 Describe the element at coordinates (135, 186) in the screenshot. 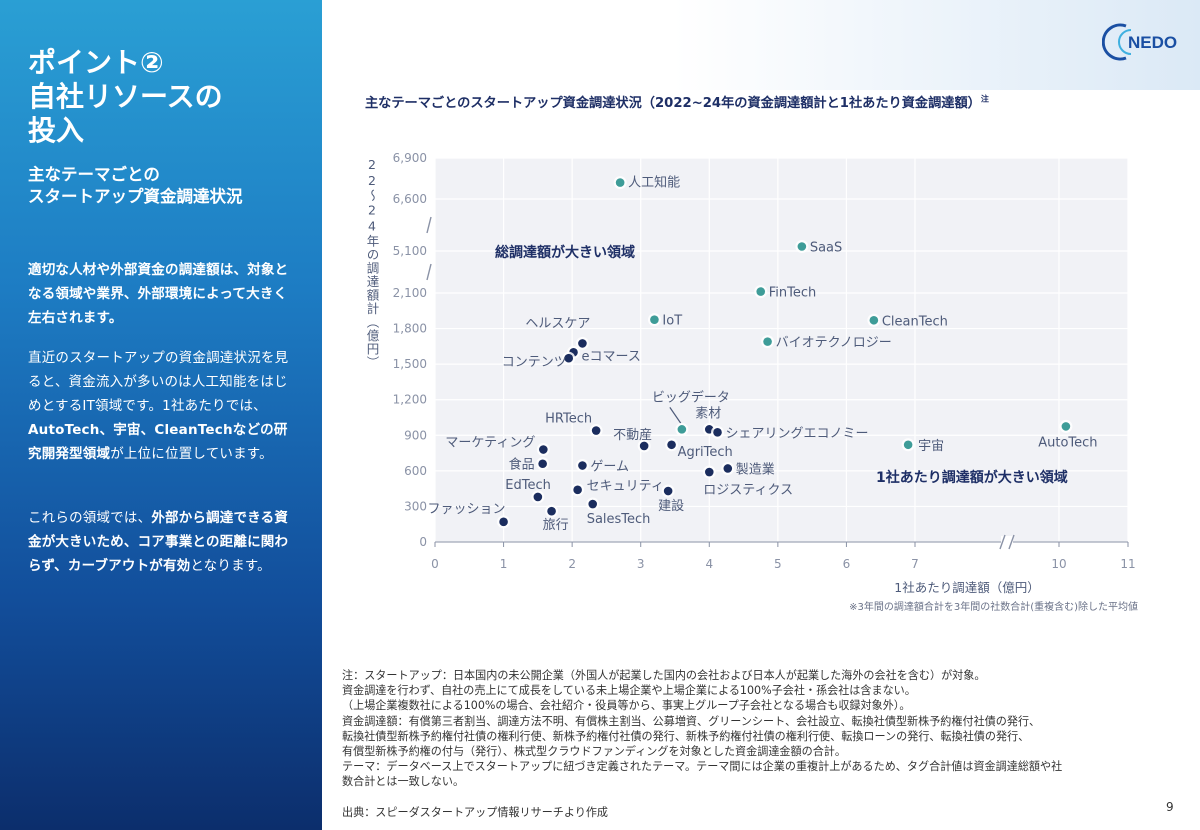

I see `sidebar-subtitle: 主なテーマごとの スタートアップ資金調達状況` at that location.